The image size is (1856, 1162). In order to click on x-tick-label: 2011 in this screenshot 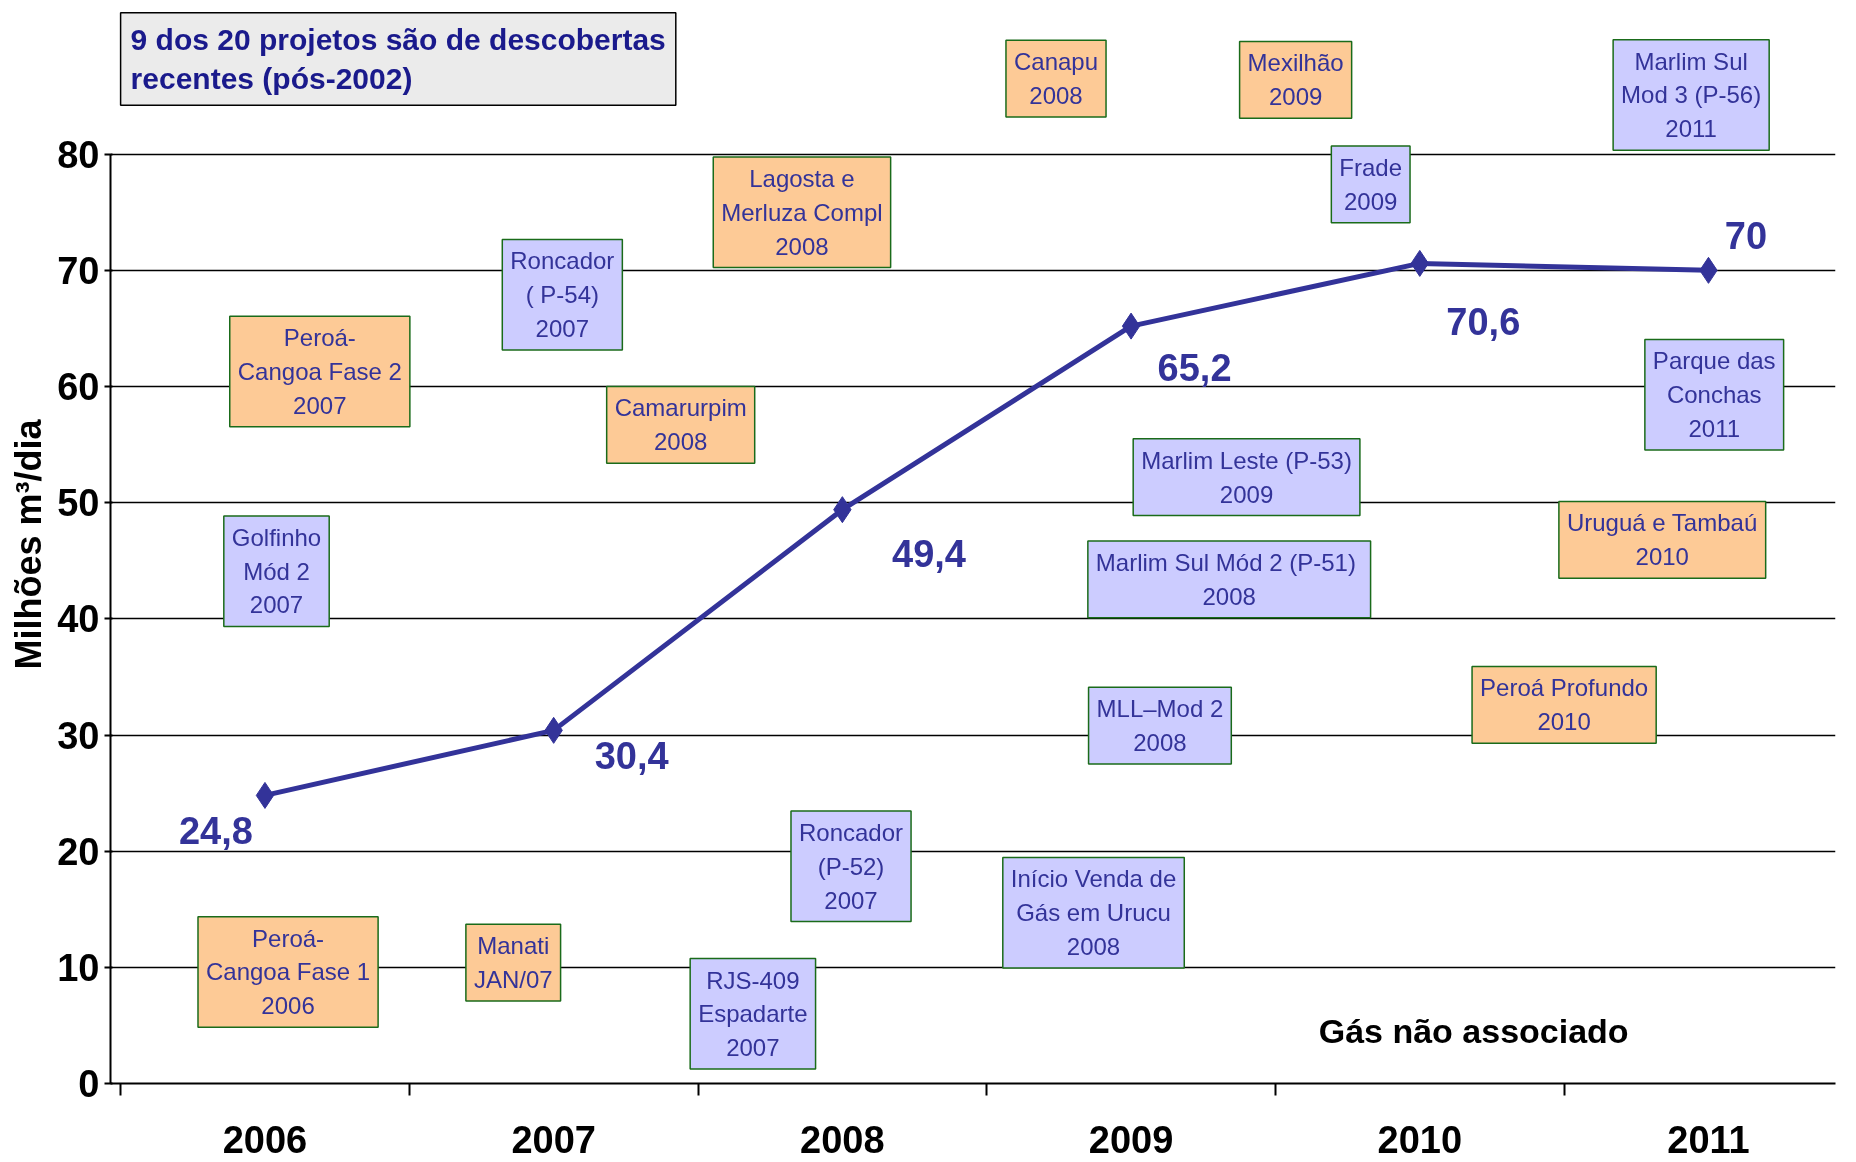, I will do `click(1708, 1139)`.